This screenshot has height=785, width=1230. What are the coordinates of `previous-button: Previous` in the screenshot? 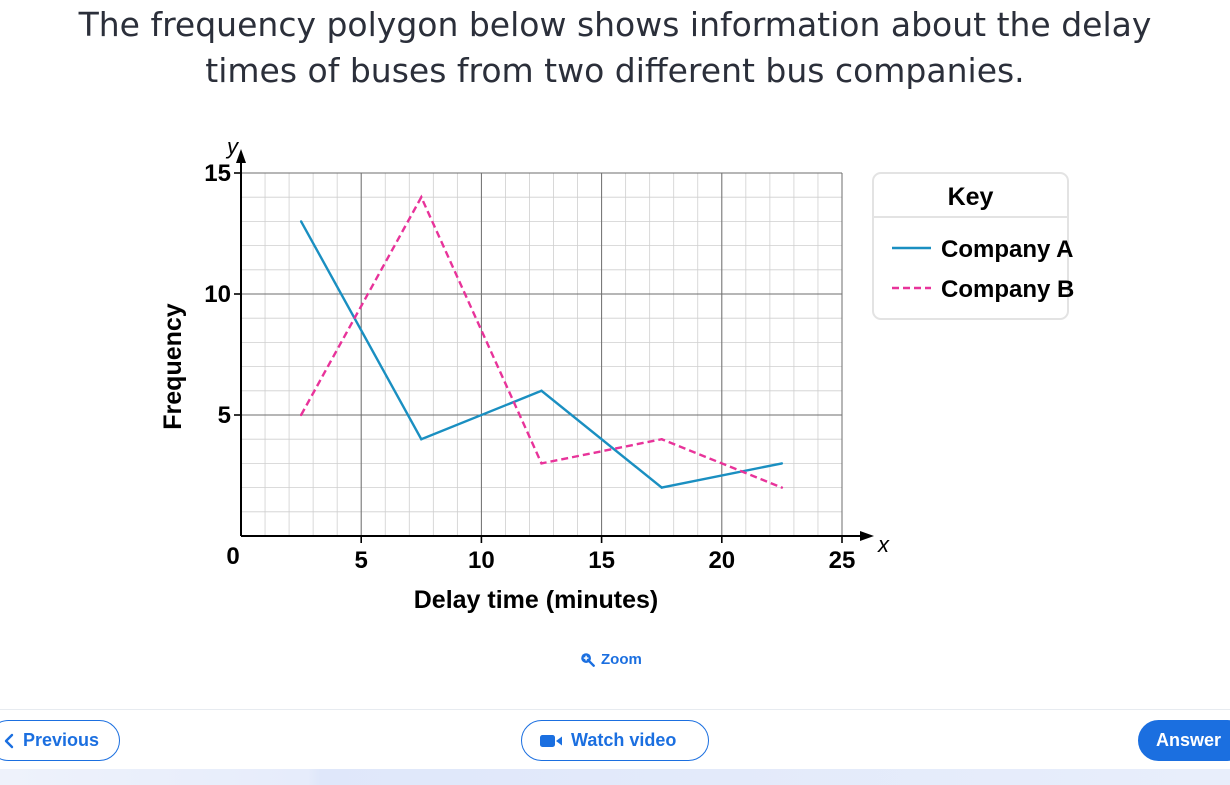 It's located at (60, 740).